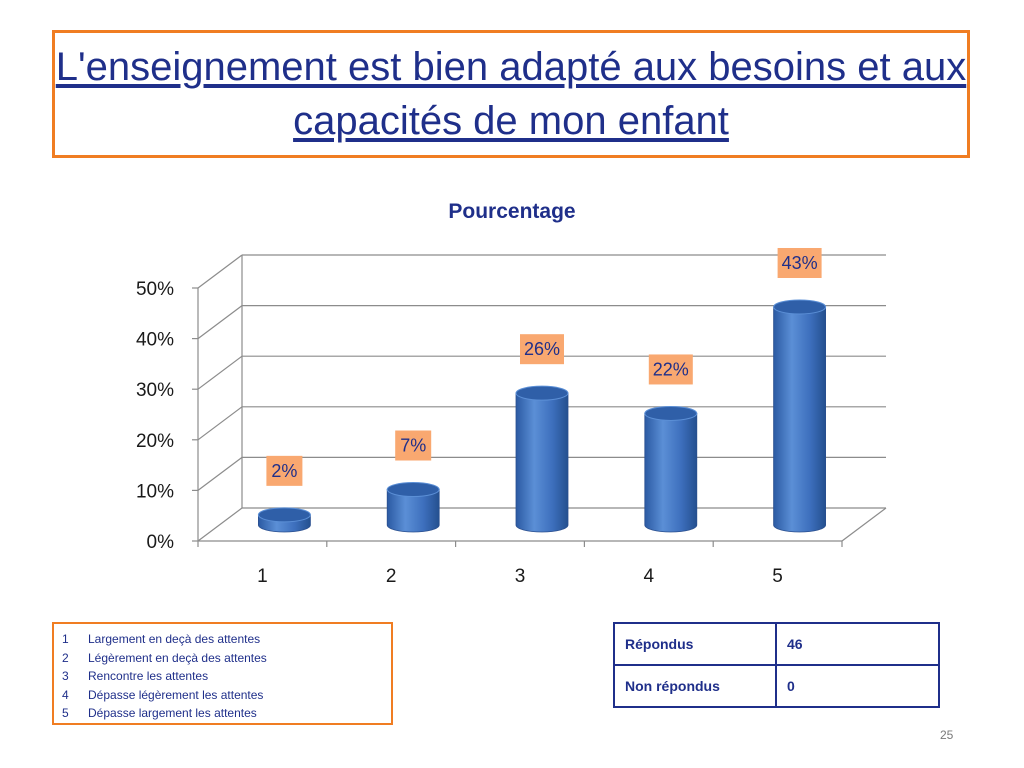 Image resolution: width=1024 pixels, height=768 pixels. What do you see at coordinates (155, 390) in the screenshot?
I see `y-tick-label: 30%` at bounding box center [155, 390].